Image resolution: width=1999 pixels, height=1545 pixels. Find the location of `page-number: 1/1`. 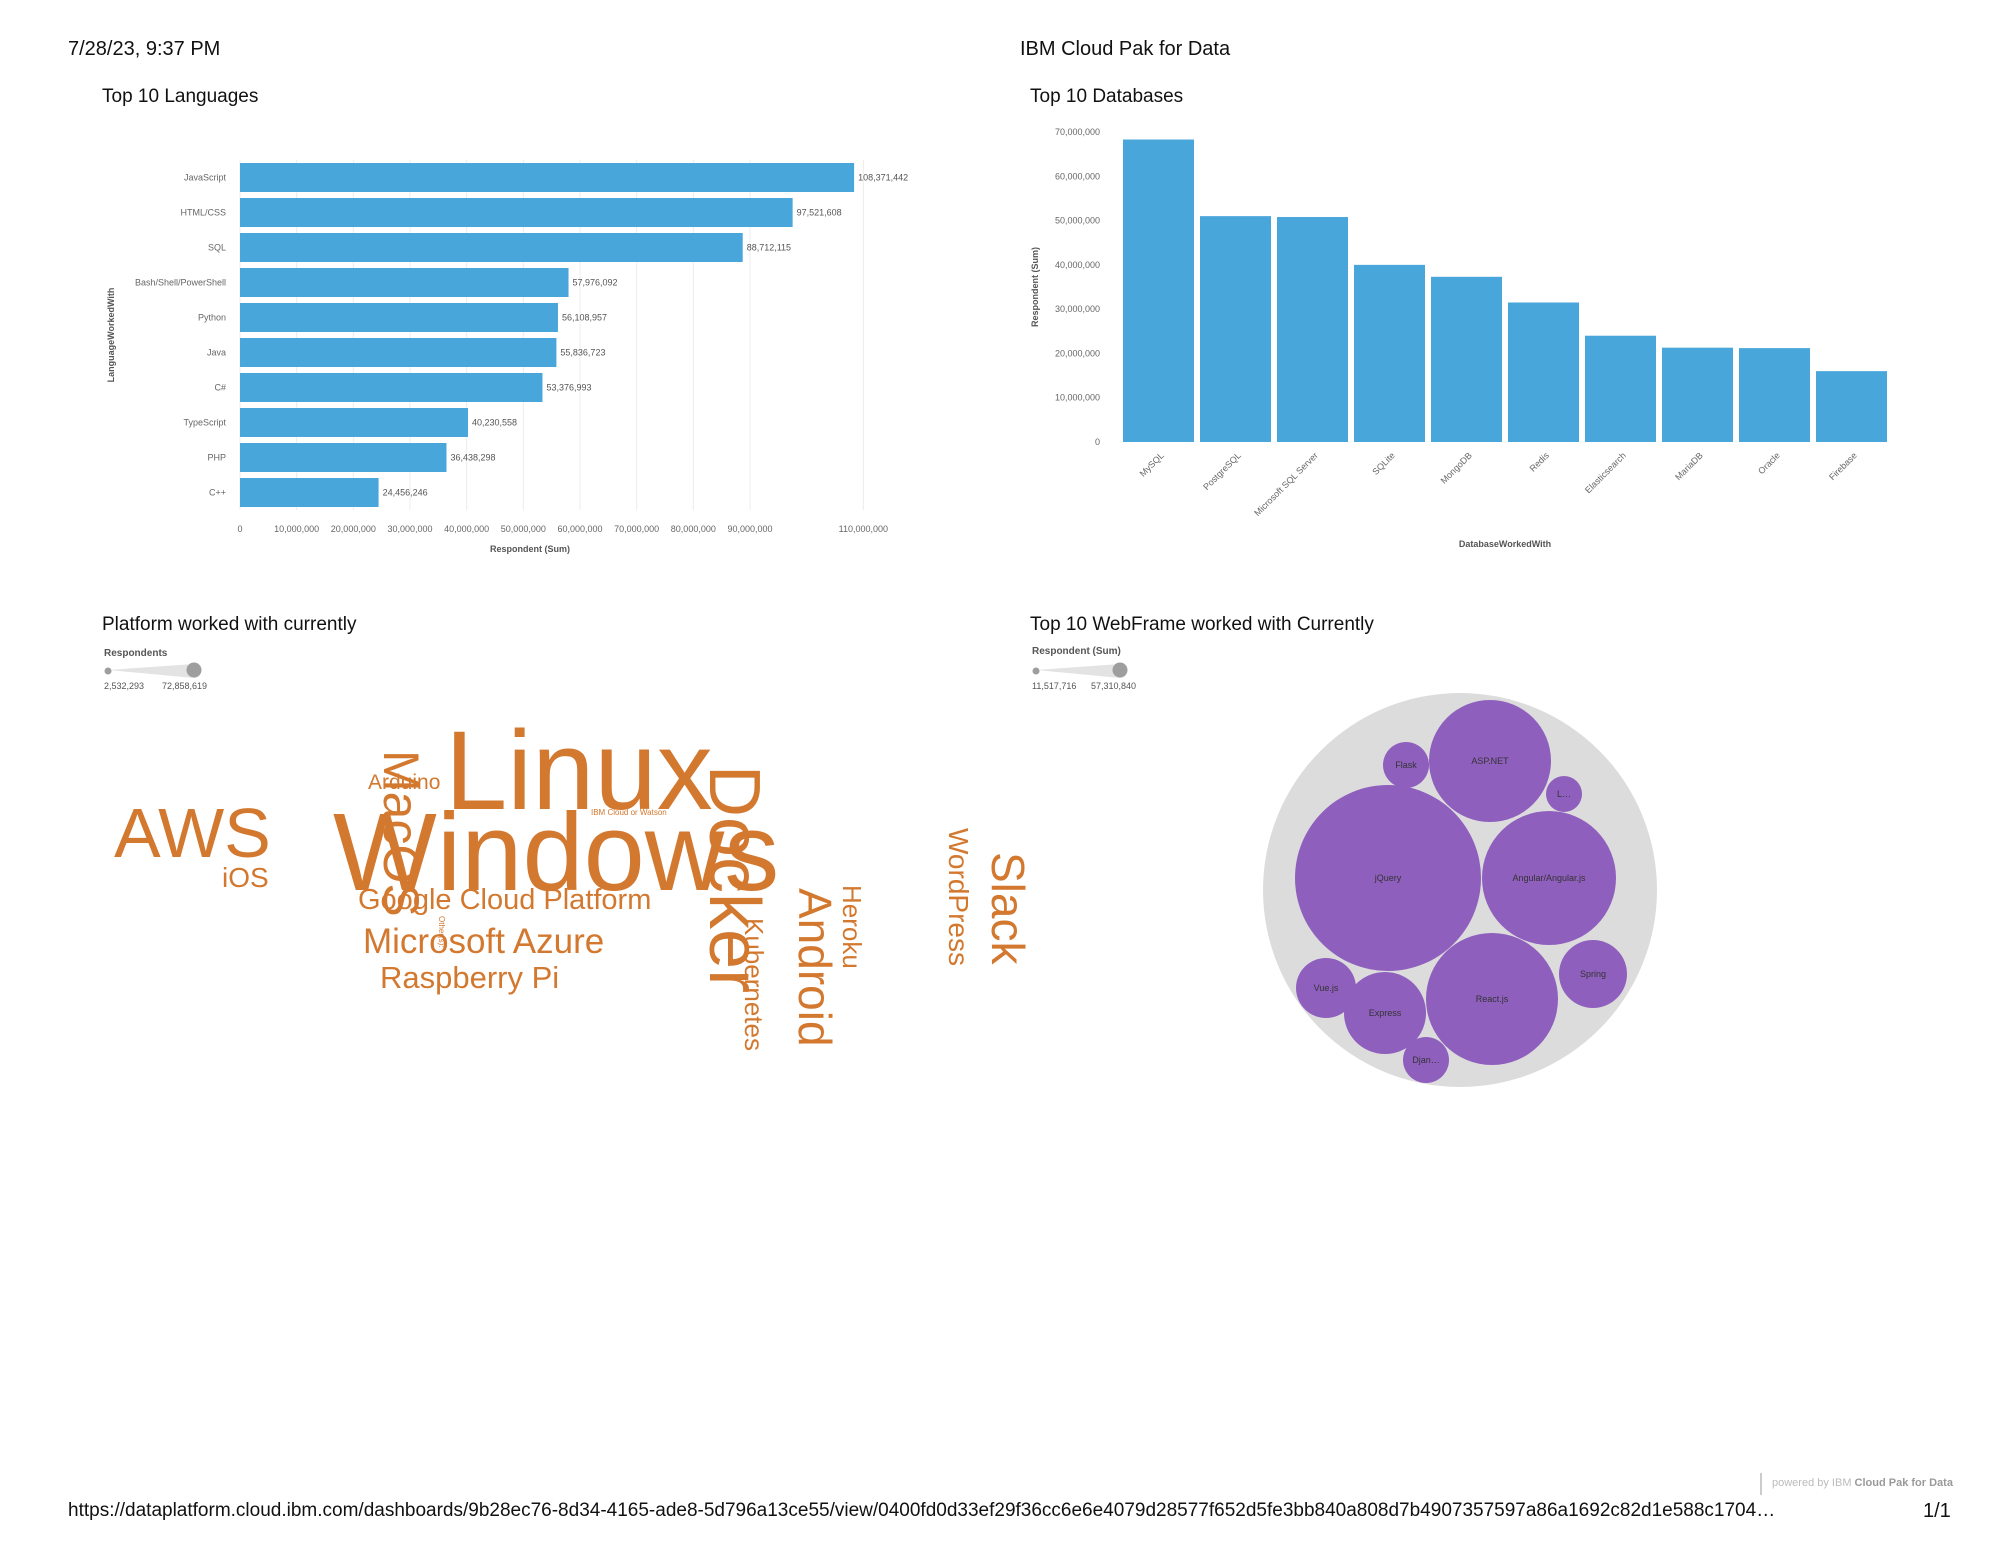

page-number: 1/1 is located at coordinates (1937, 1511).